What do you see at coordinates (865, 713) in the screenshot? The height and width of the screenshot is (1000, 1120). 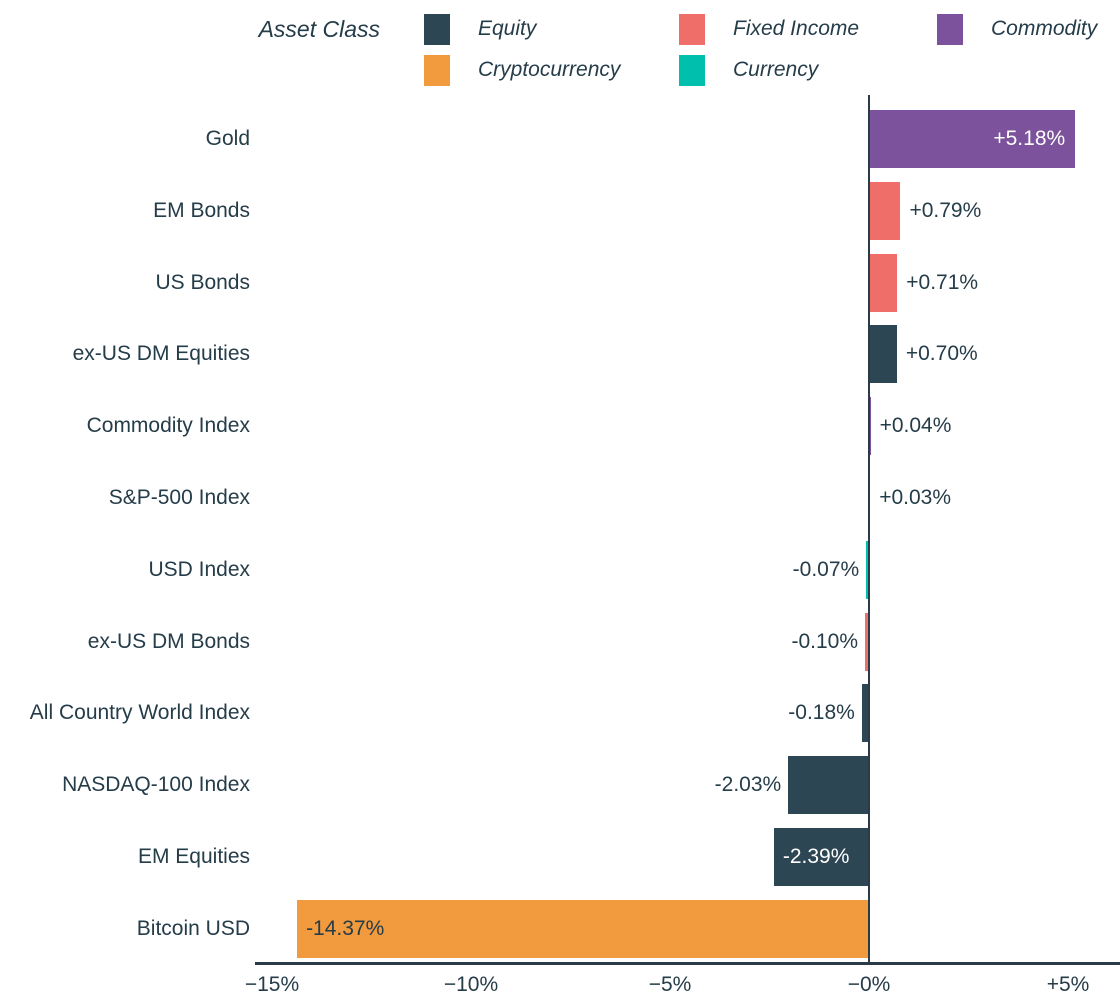 I see `bar-all-country-world-index` at bounding box center [865, 713].